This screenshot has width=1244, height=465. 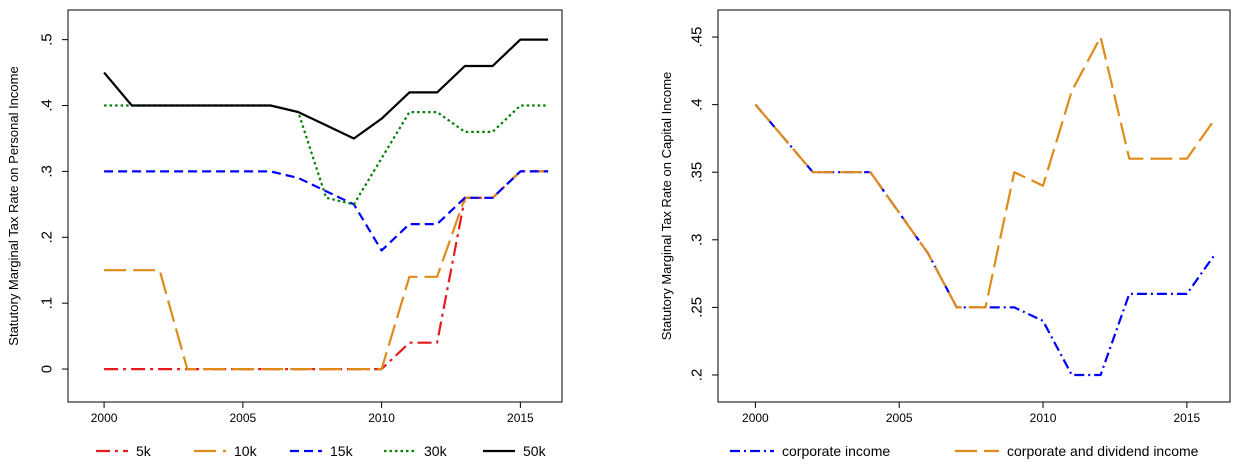 What do you see at coordinates (46, 105) in the screenshot?
I see `left-y-tick-label: .4` at bounding box center [46, 105].